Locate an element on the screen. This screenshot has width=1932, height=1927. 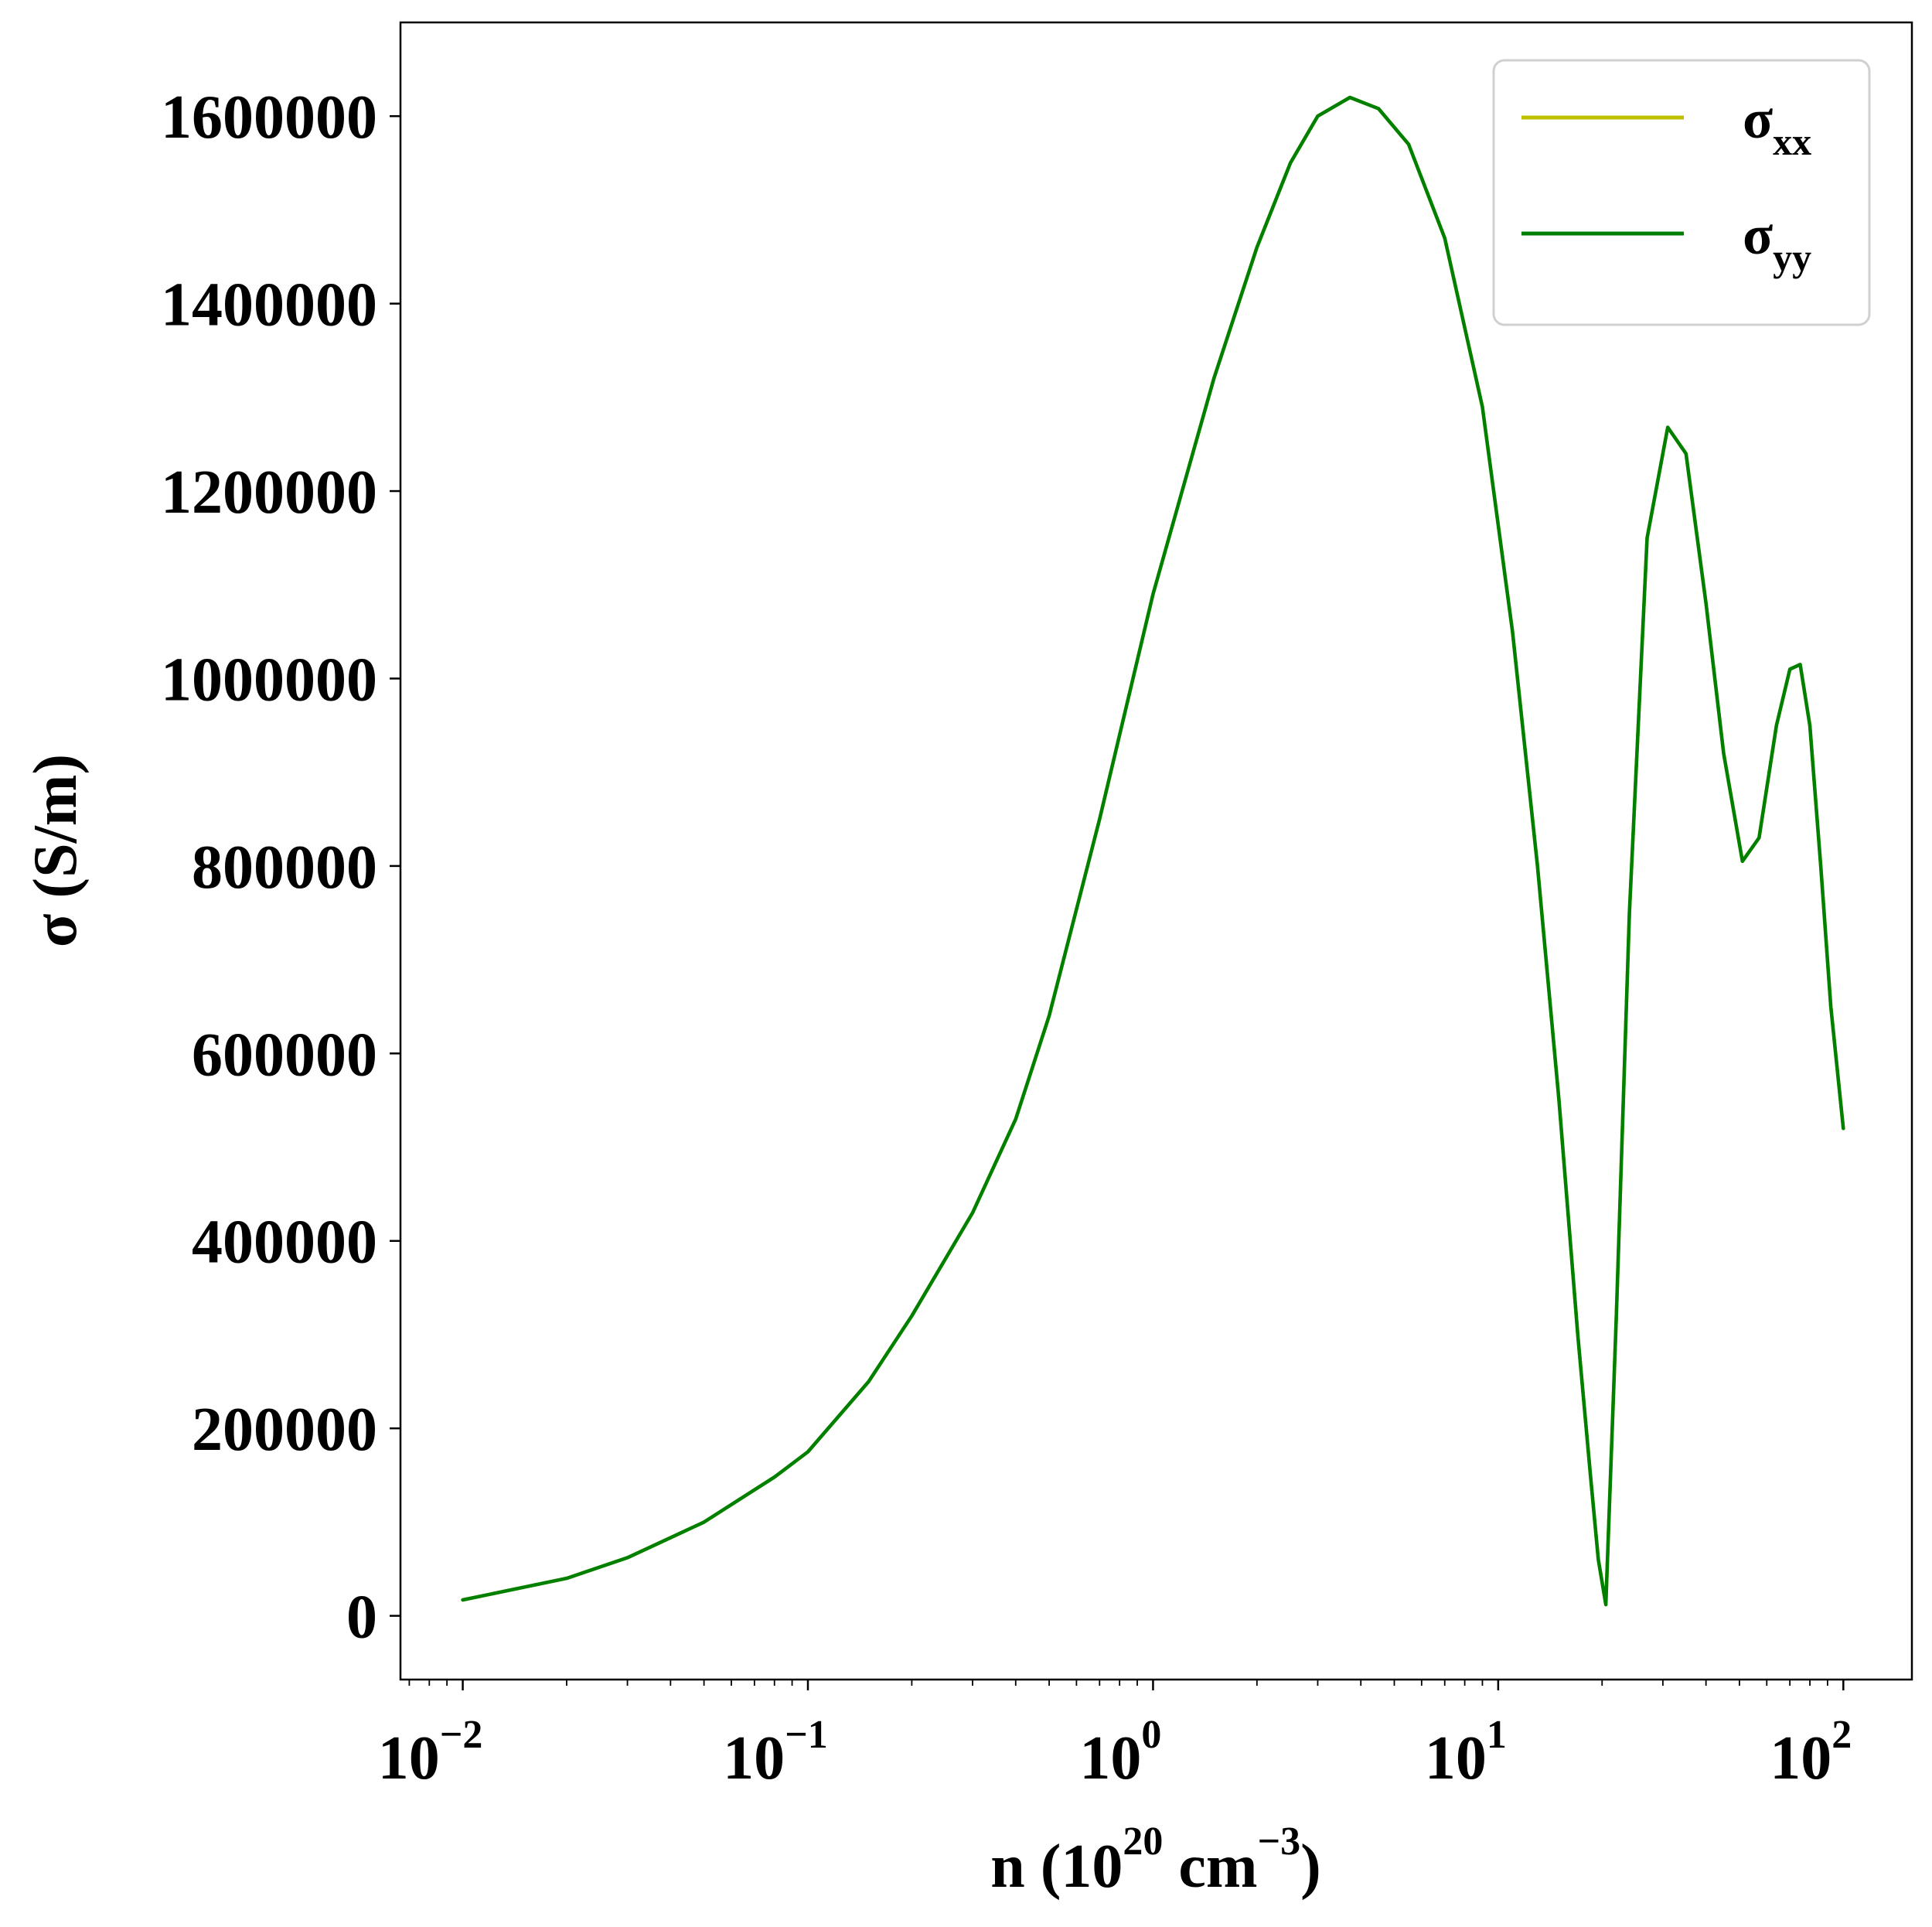
legend-box is located at coordinates (1682, 192).